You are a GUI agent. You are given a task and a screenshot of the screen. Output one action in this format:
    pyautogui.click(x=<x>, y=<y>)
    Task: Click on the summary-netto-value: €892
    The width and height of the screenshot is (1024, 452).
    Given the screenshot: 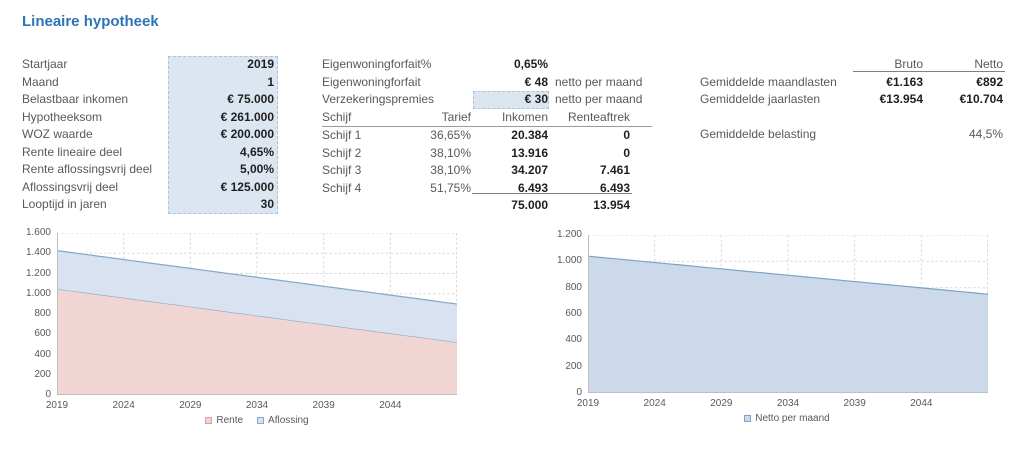 What is the action you would take?
    pyautogui.click(x=989, y=81)
    